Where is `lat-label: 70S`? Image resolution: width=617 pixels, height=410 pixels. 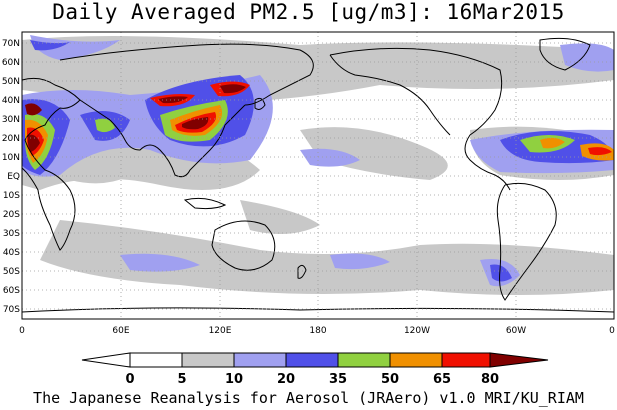
lat-label: 70S is located at coordinates (11, 310).